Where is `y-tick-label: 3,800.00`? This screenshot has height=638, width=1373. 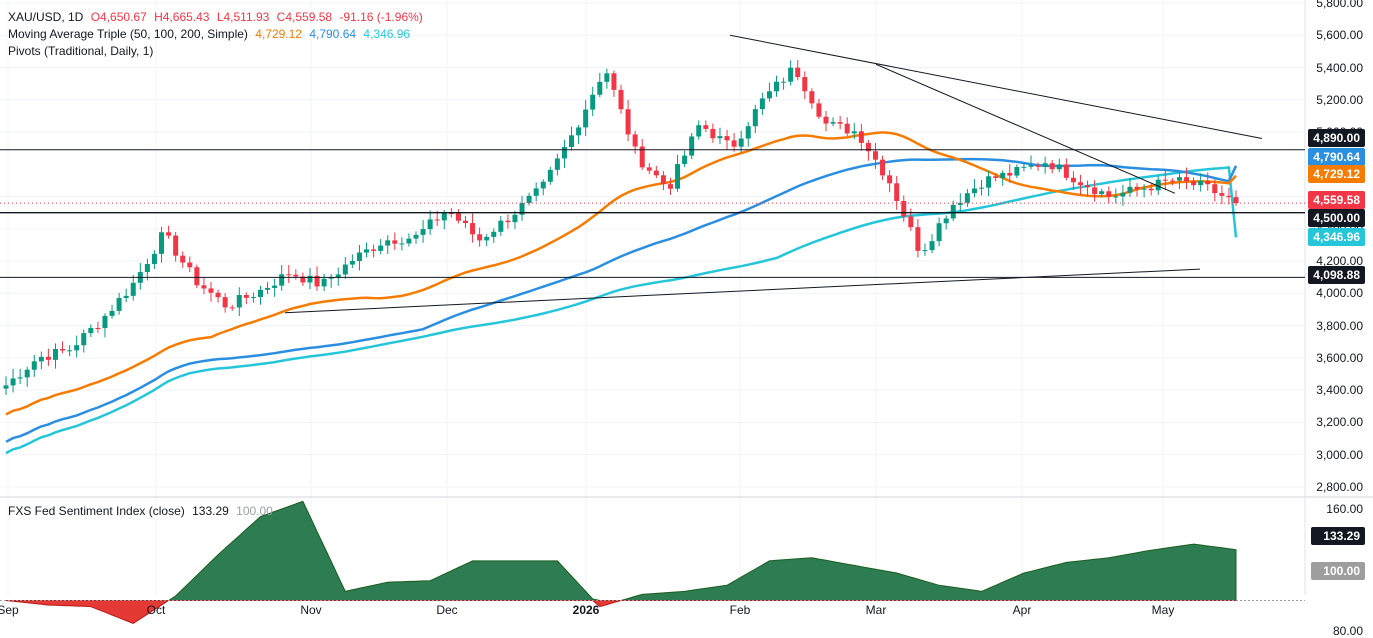 y-tick-label: 3,800.00 is located at coordinates (1339, 325).